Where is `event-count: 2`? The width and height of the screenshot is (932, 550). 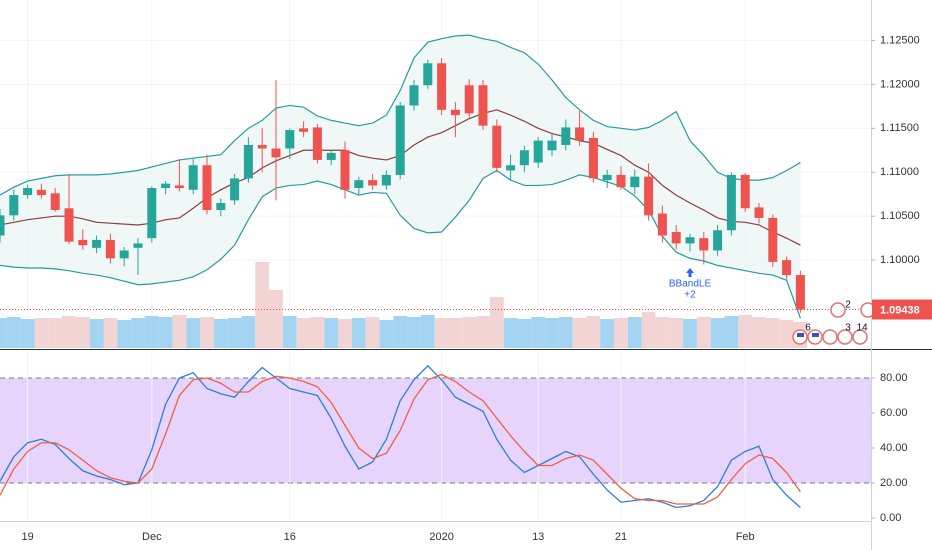
event-count: 2 is located at coordinates (848, 305).